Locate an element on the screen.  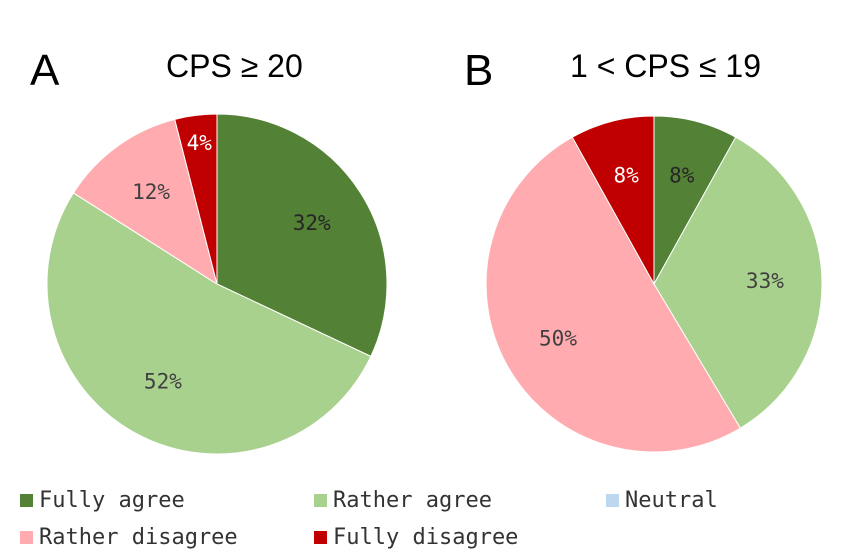
legend-label: Rather disagree is located at coordinates (138, 537).